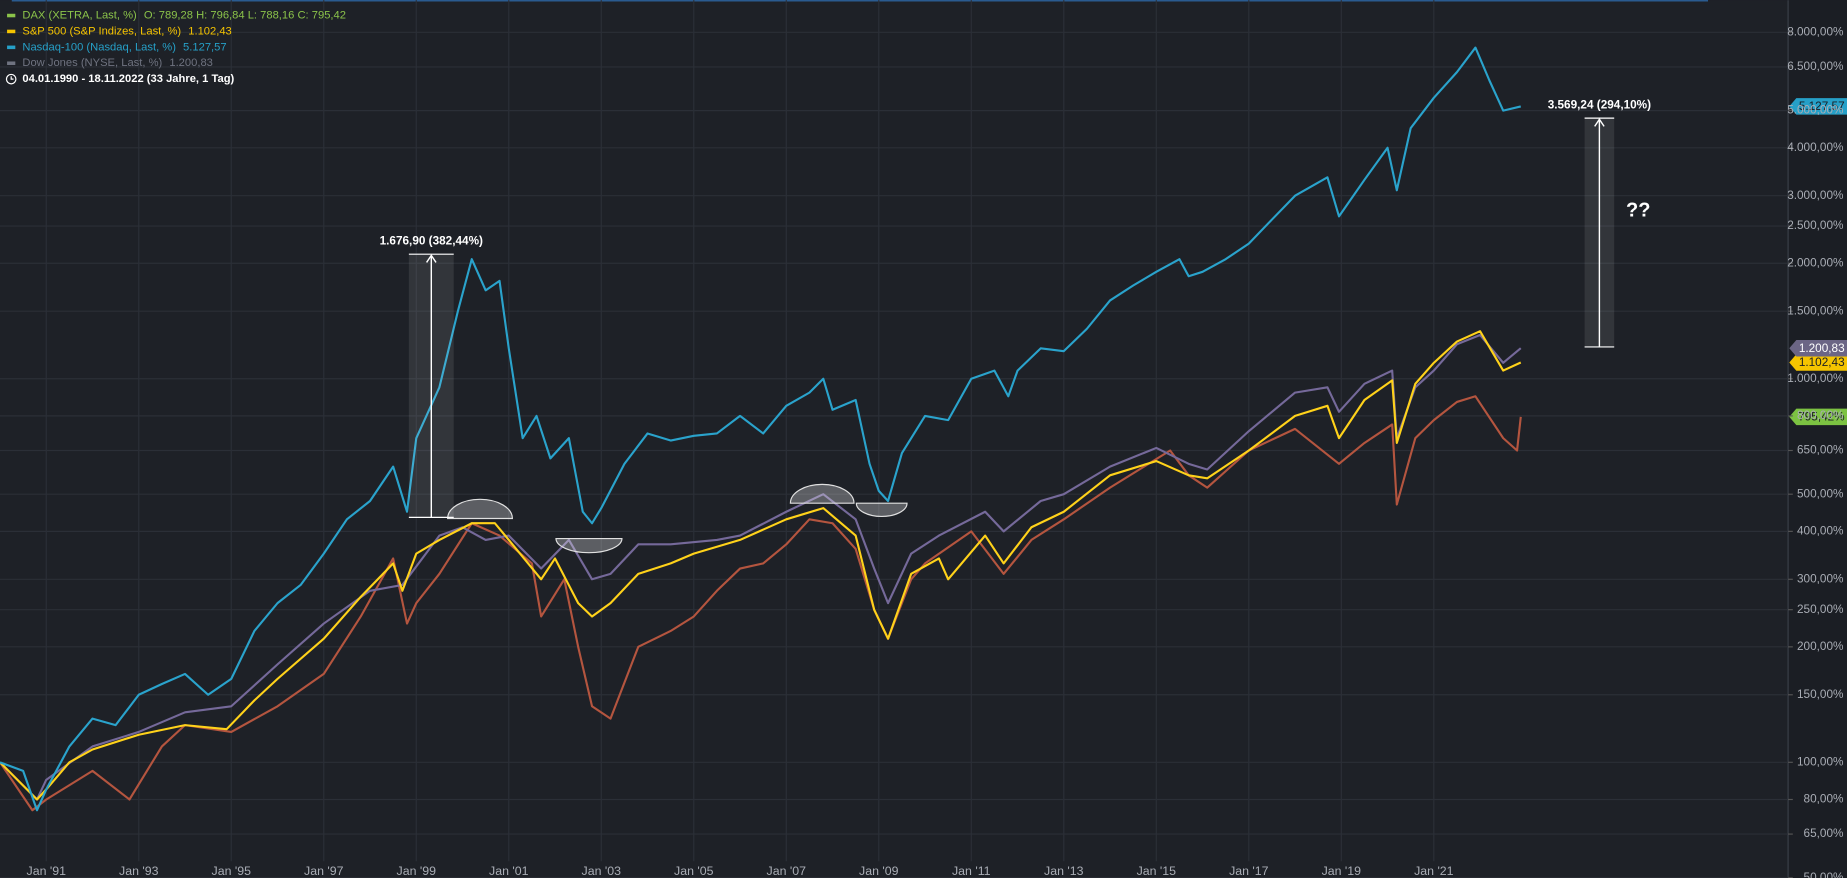 This screenshot has height=878, width=1847. What do you see at coordinates (210, 31) in the screenshot?
I see `legend-value: 1.102,43` at bounding box center [210, 31].